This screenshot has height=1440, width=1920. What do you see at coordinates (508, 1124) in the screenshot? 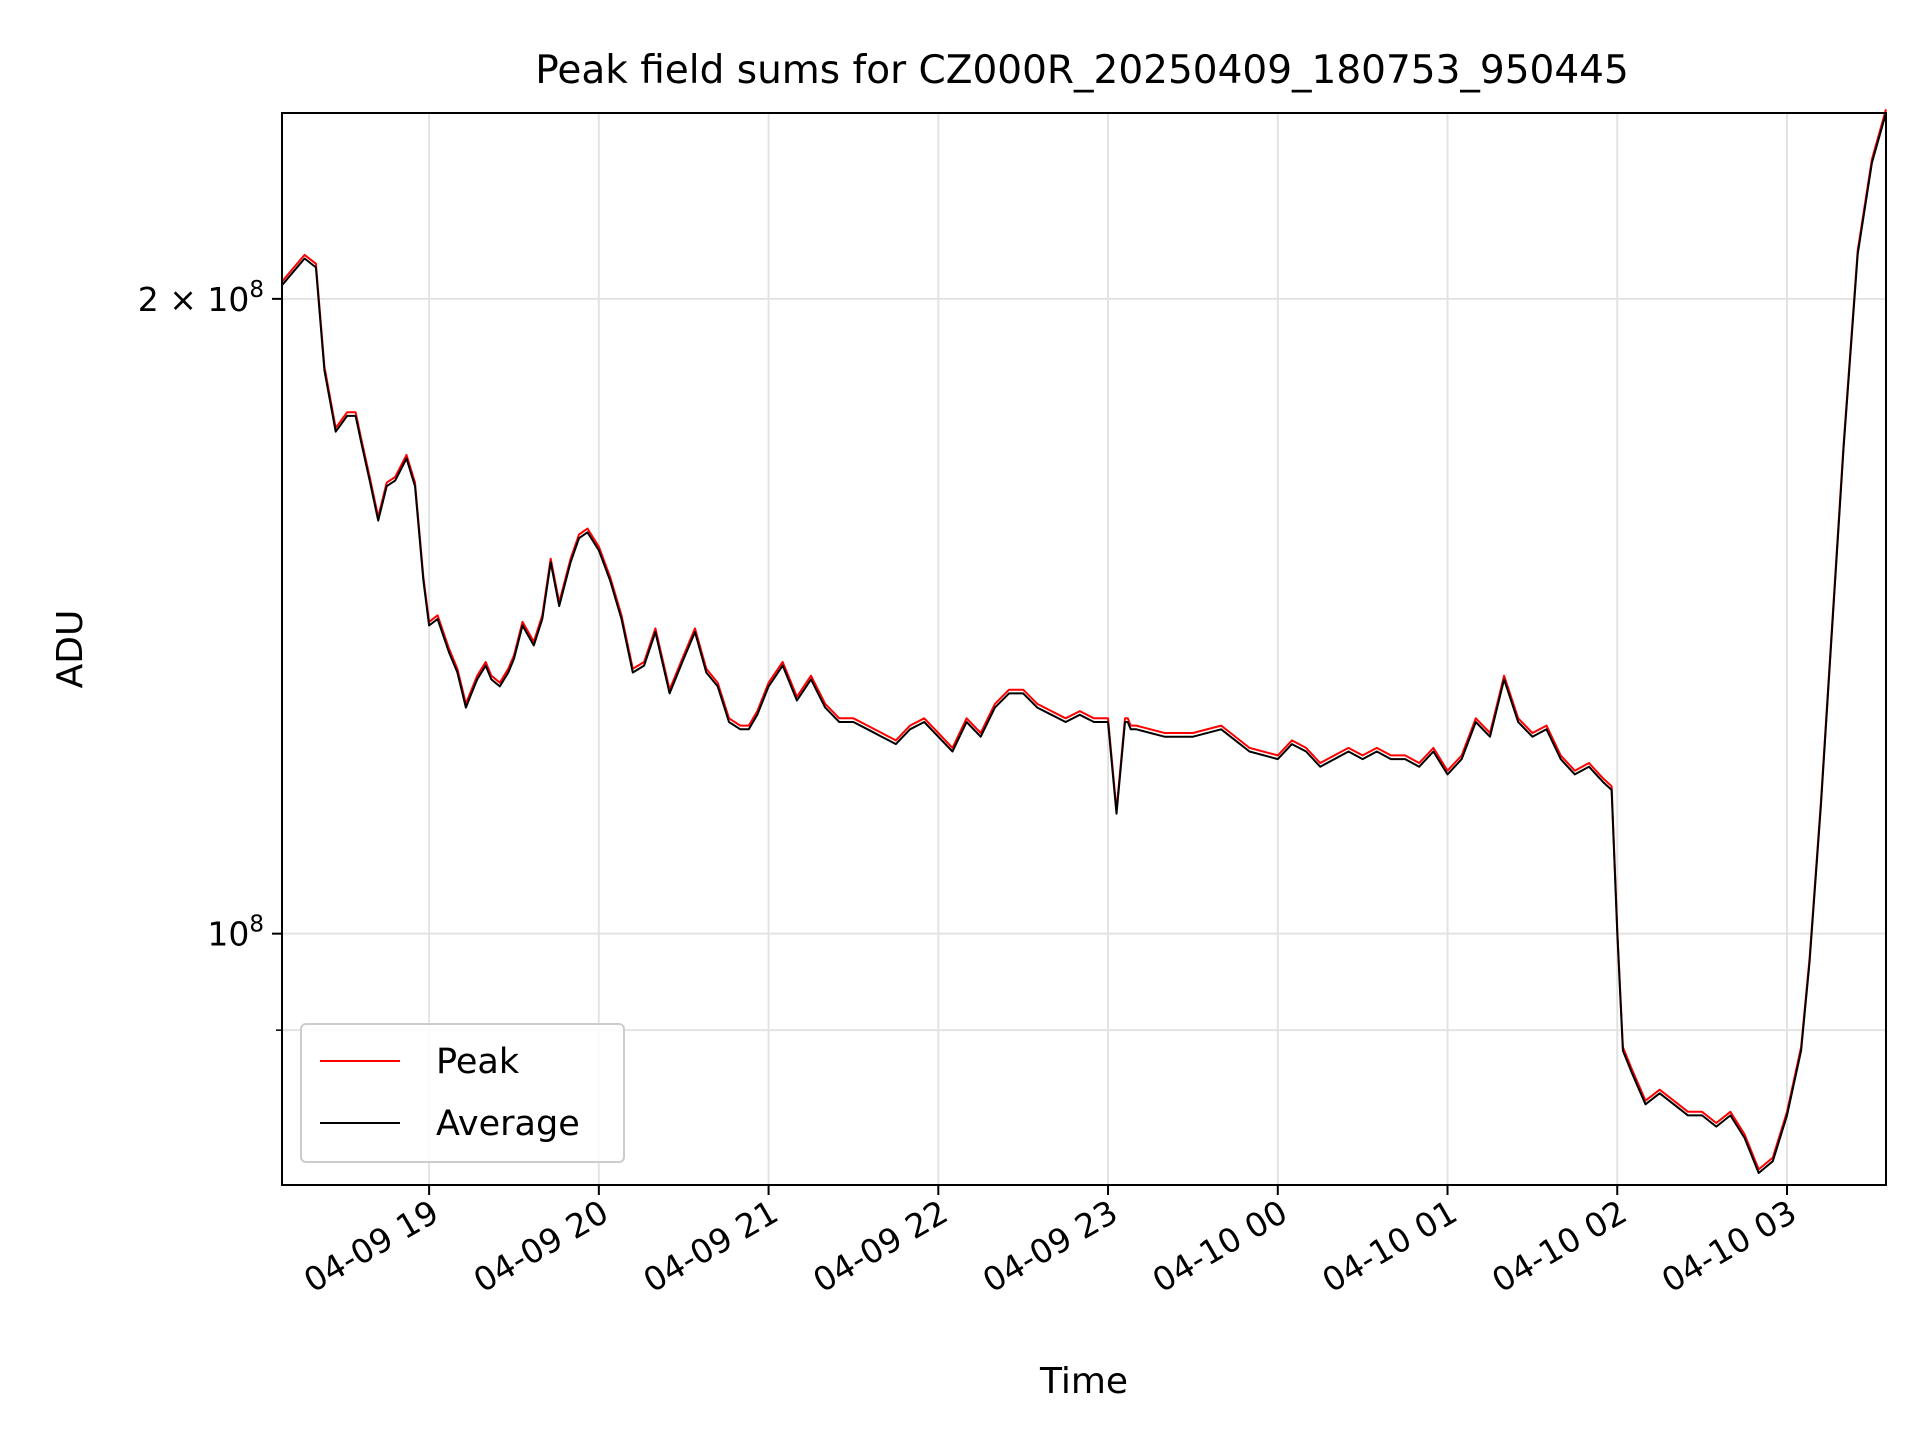
I see `legend-label-average: Average` at bounding box center [508, 1124].